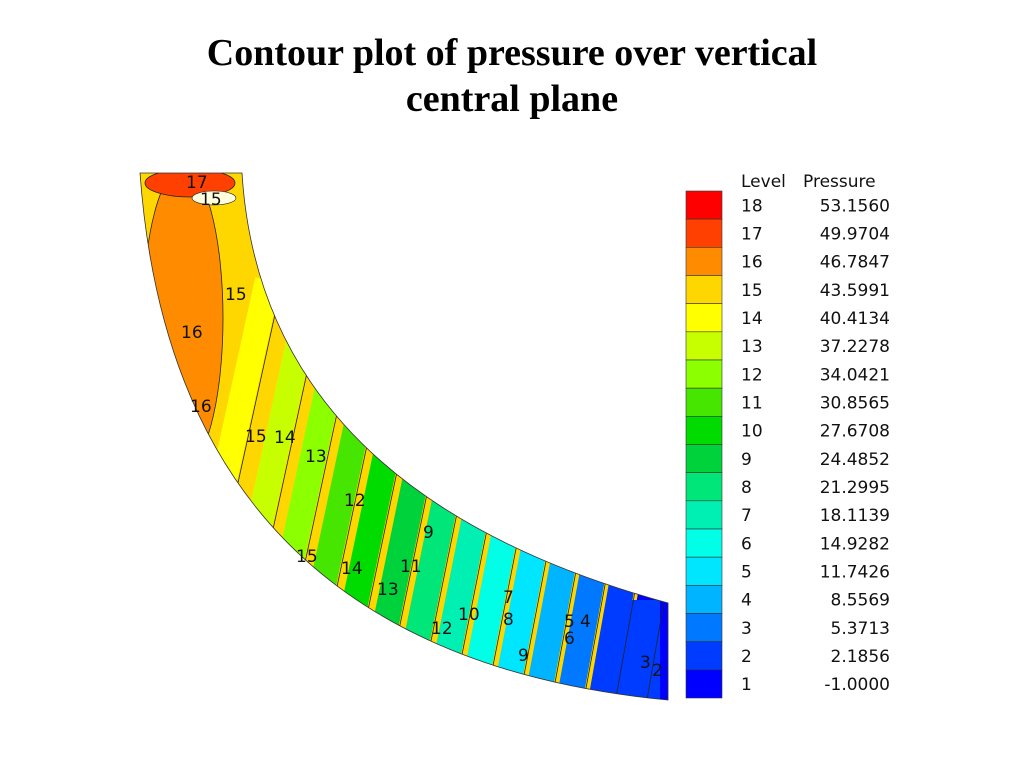 This screenshot has width=1024, height=768. I want to click on legend-level-9: 9, so click(746, 460).